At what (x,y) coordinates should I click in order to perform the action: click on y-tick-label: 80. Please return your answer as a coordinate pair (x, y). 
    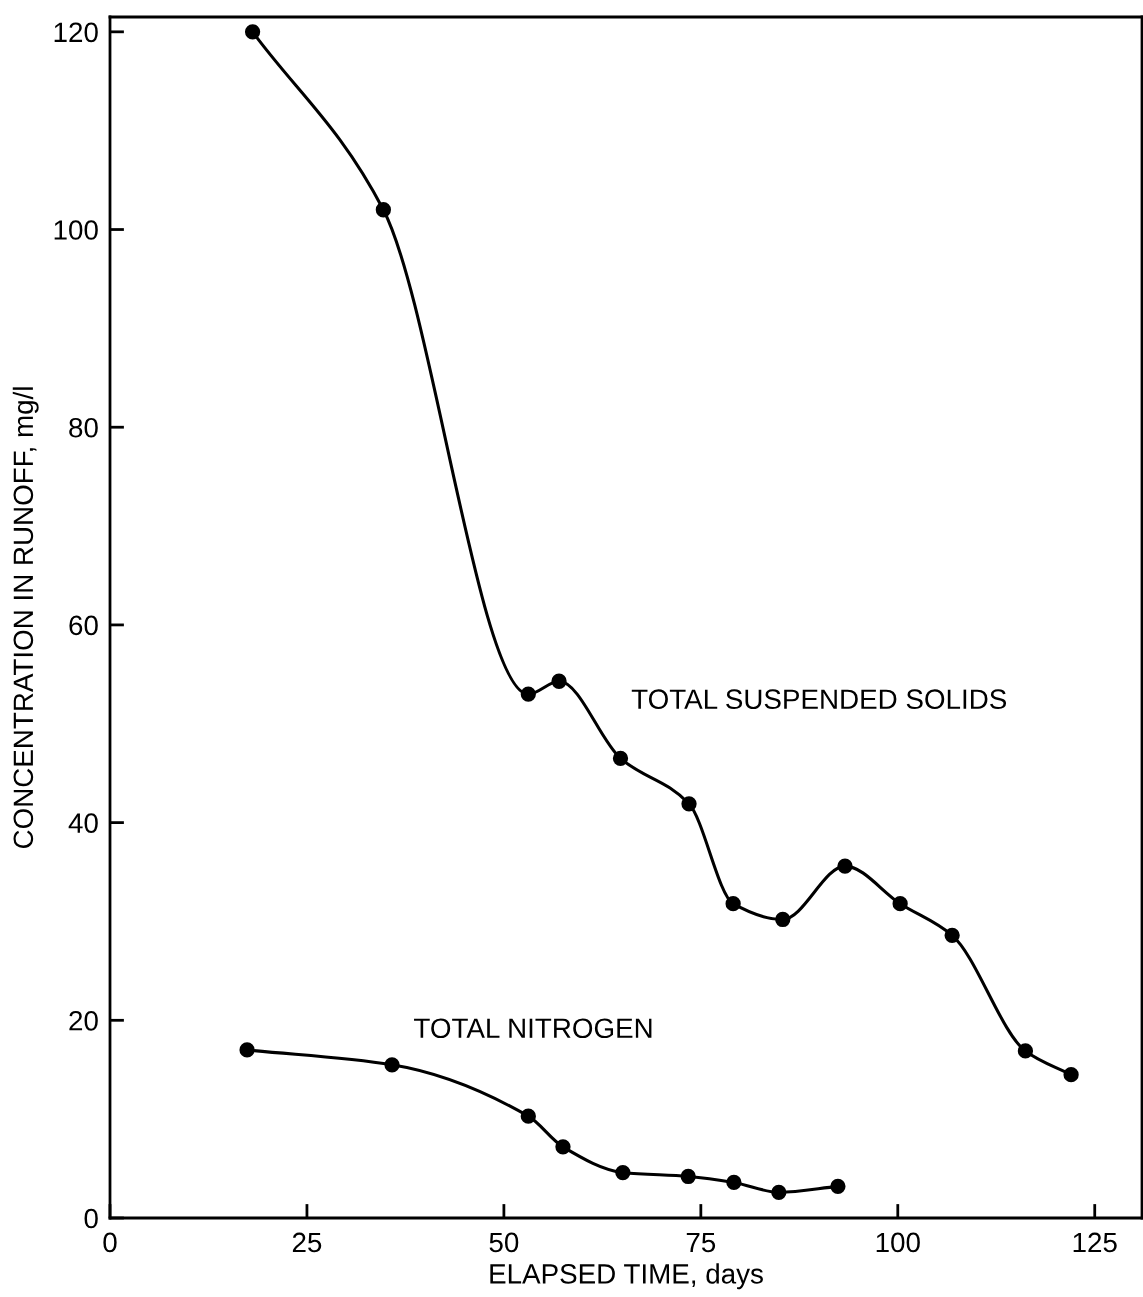
    Looking at the image, I should click on (83, 427).